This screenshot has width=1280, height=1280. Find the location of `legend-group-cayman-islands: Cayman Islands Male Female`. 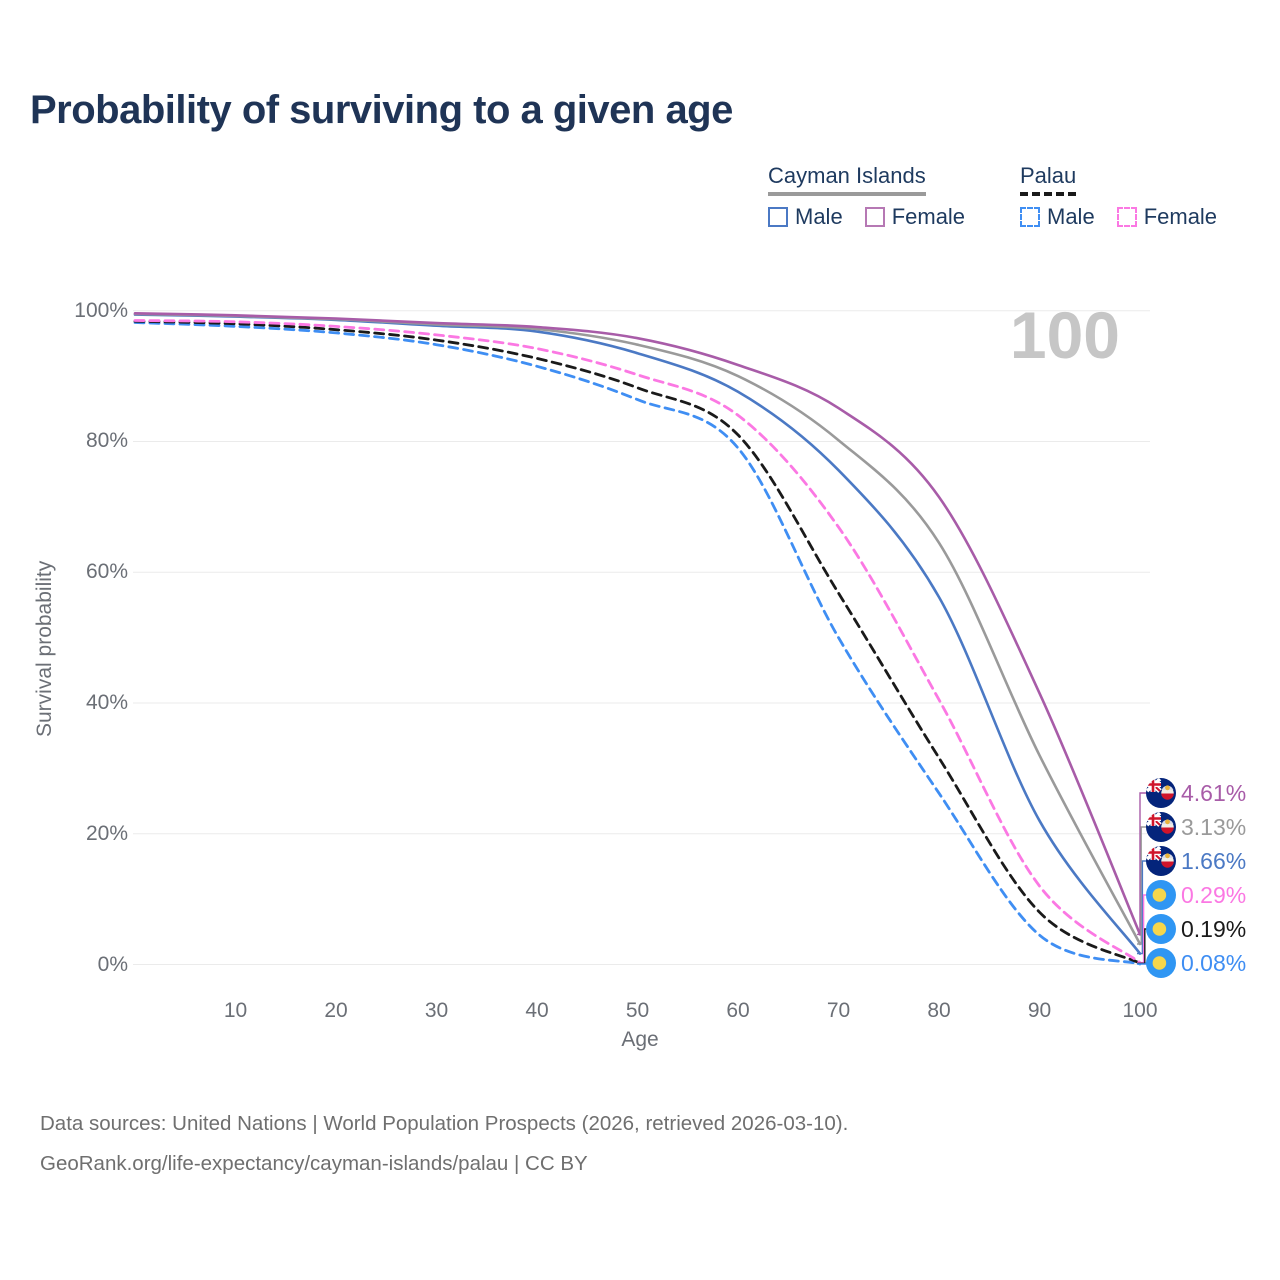

legend-group-cayman-islands: Cayman Islands Male Female is located at coordinates (866, 196).